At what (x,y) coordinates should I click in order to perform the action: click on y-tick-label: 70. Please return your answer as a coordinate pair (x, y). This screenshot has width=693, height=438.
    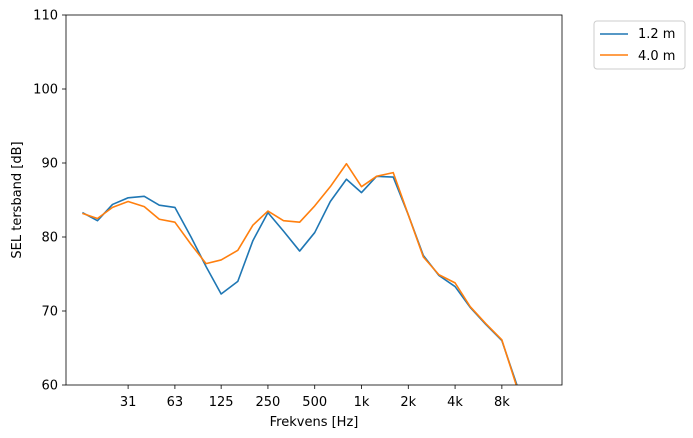
    Looking at the image, I should click on (49, 312).